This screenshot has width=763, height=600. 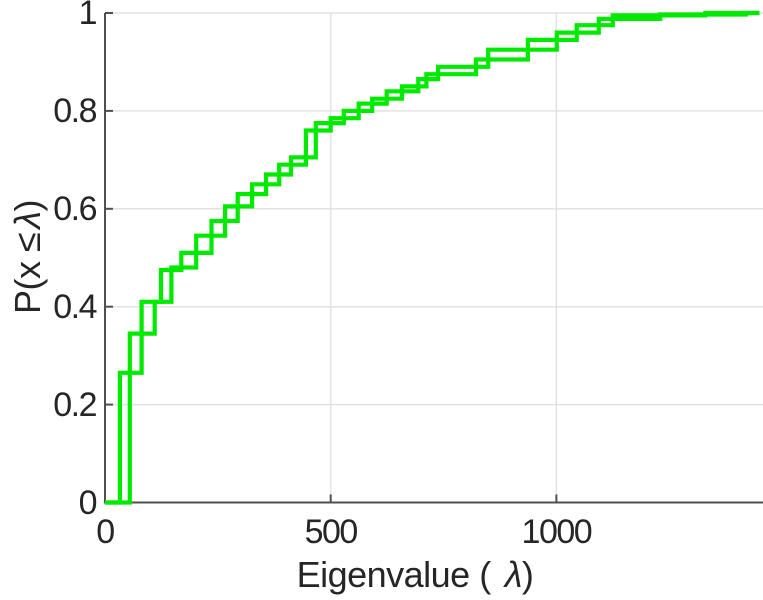 What do you see at coordinates (527, 574) in the screenshot?
I see `x-axis-label-close: )` at bounding box center [527, 574].